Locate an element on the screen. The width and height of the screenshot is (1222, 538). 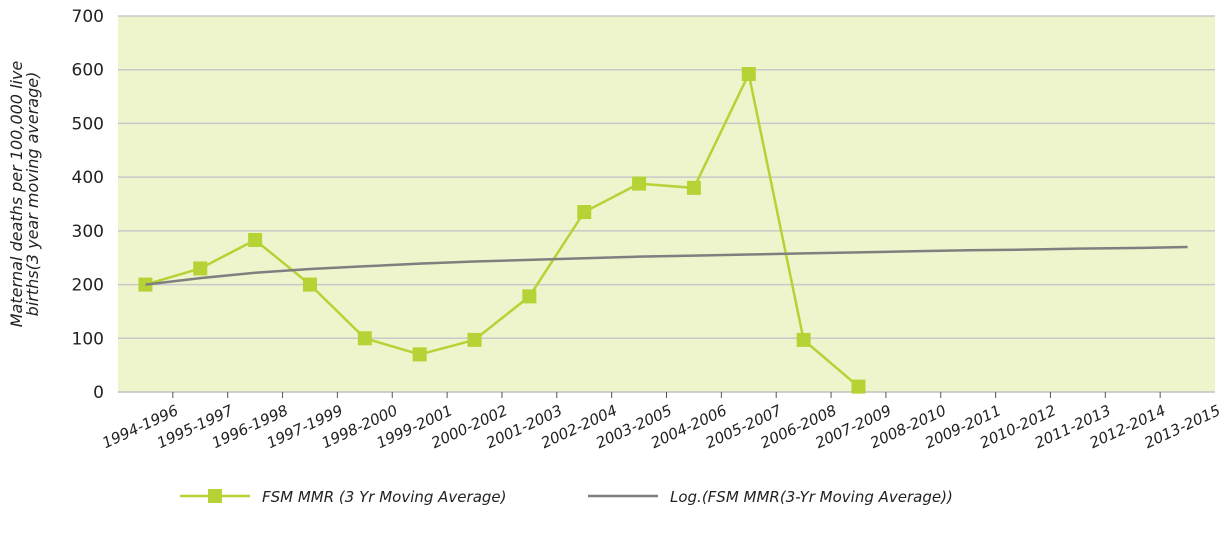
y-tick-label: 500 is located at coordinates (88, 124).